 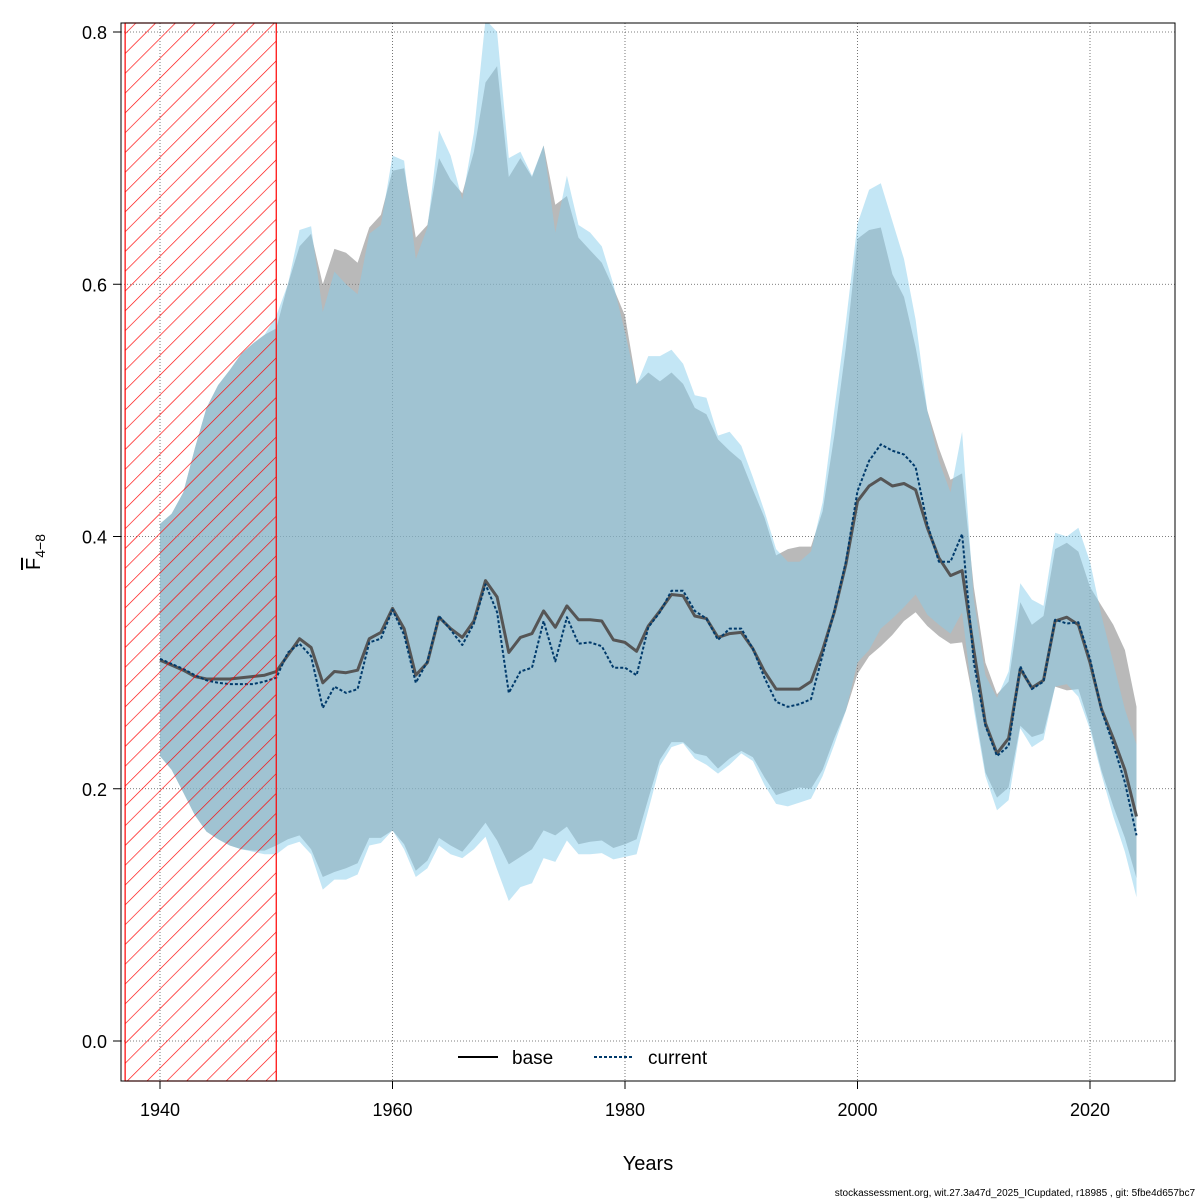 What do you see at coordinates (34, 564) in the screenshot?
I see `y-axis-title-main: F` at bounding box center [34, 564].